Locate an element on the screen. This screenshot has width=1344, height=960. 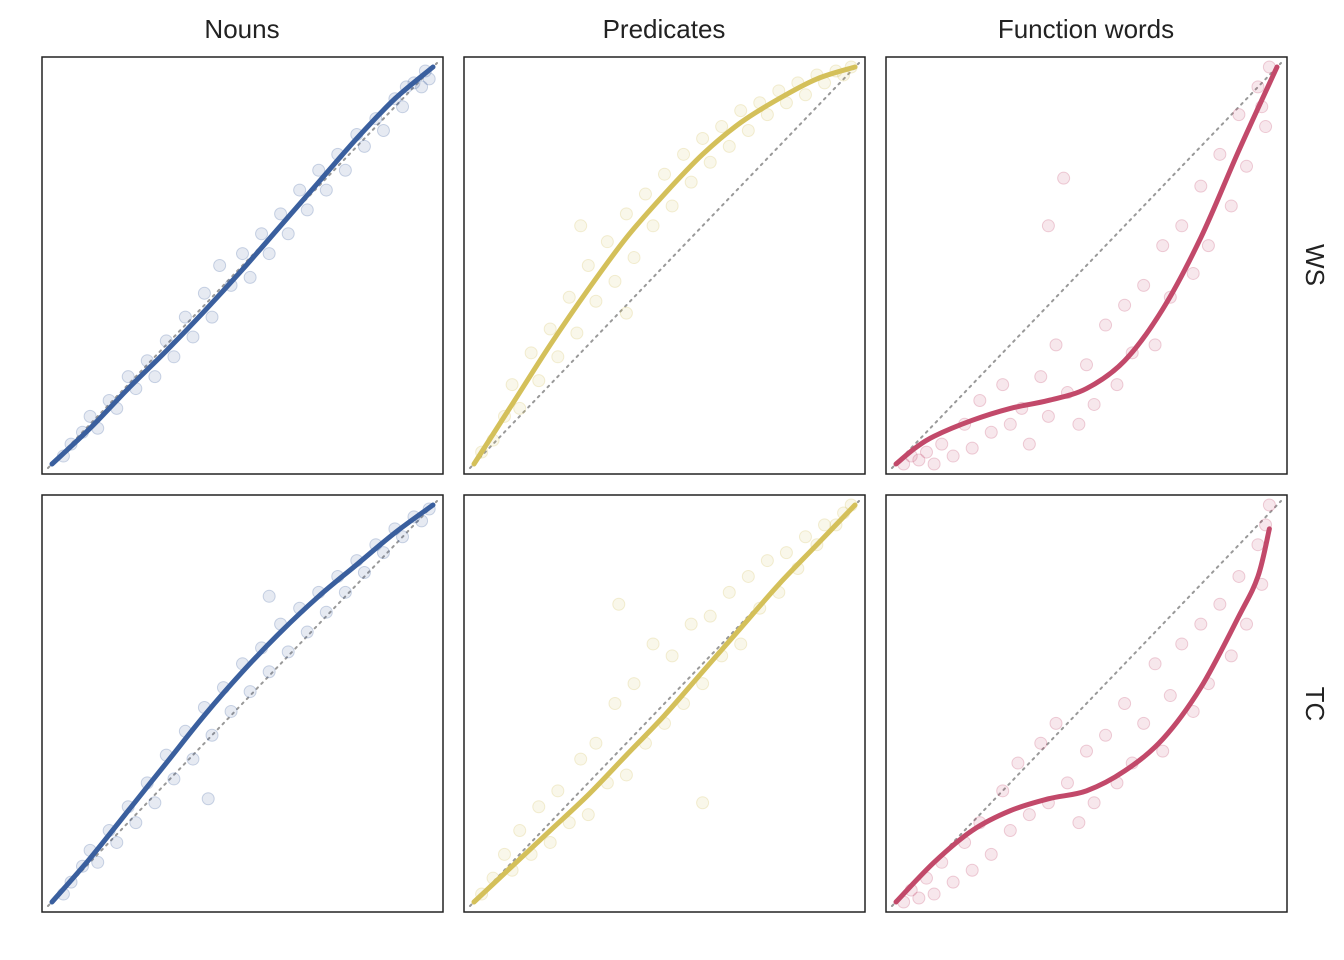
panel-nouns-ws is located at coordinates (242, 265).